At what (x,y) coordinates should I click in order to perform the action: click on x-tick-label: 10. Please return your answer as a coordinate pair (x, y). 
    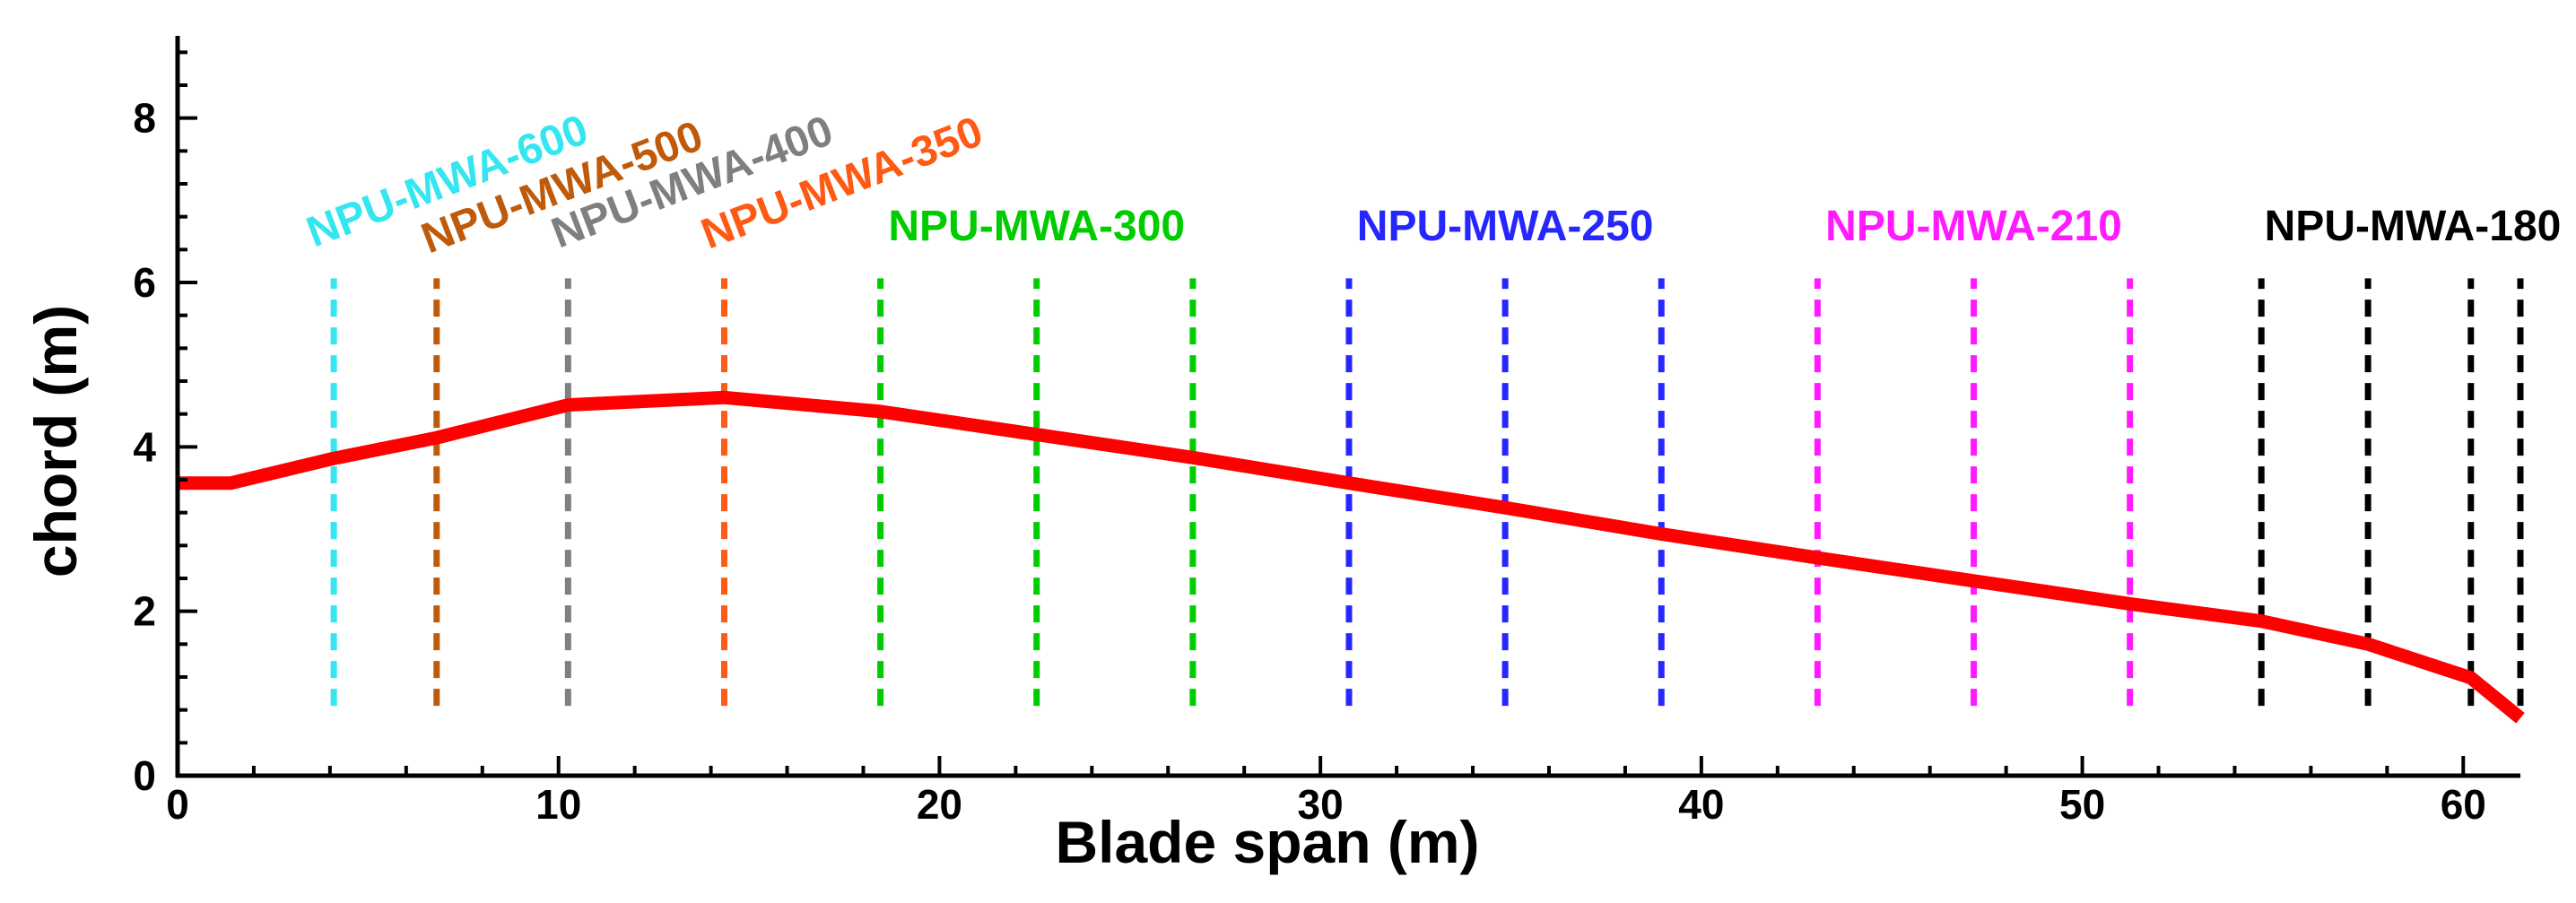
    Looking at the image, I should click on (558, 804).